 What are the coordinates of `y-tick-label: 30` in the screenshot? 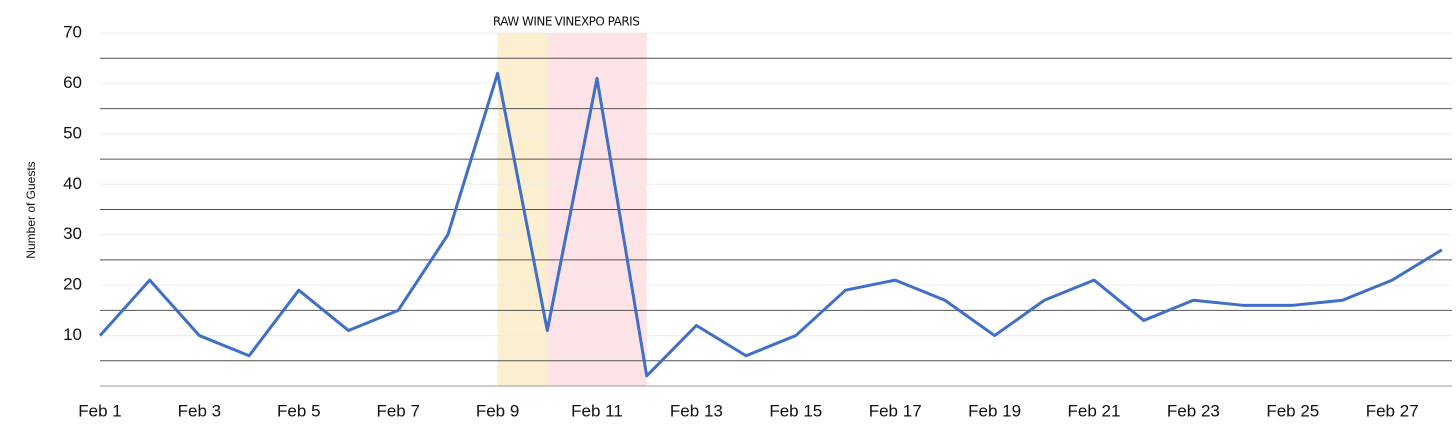 It's located at (72, 233).